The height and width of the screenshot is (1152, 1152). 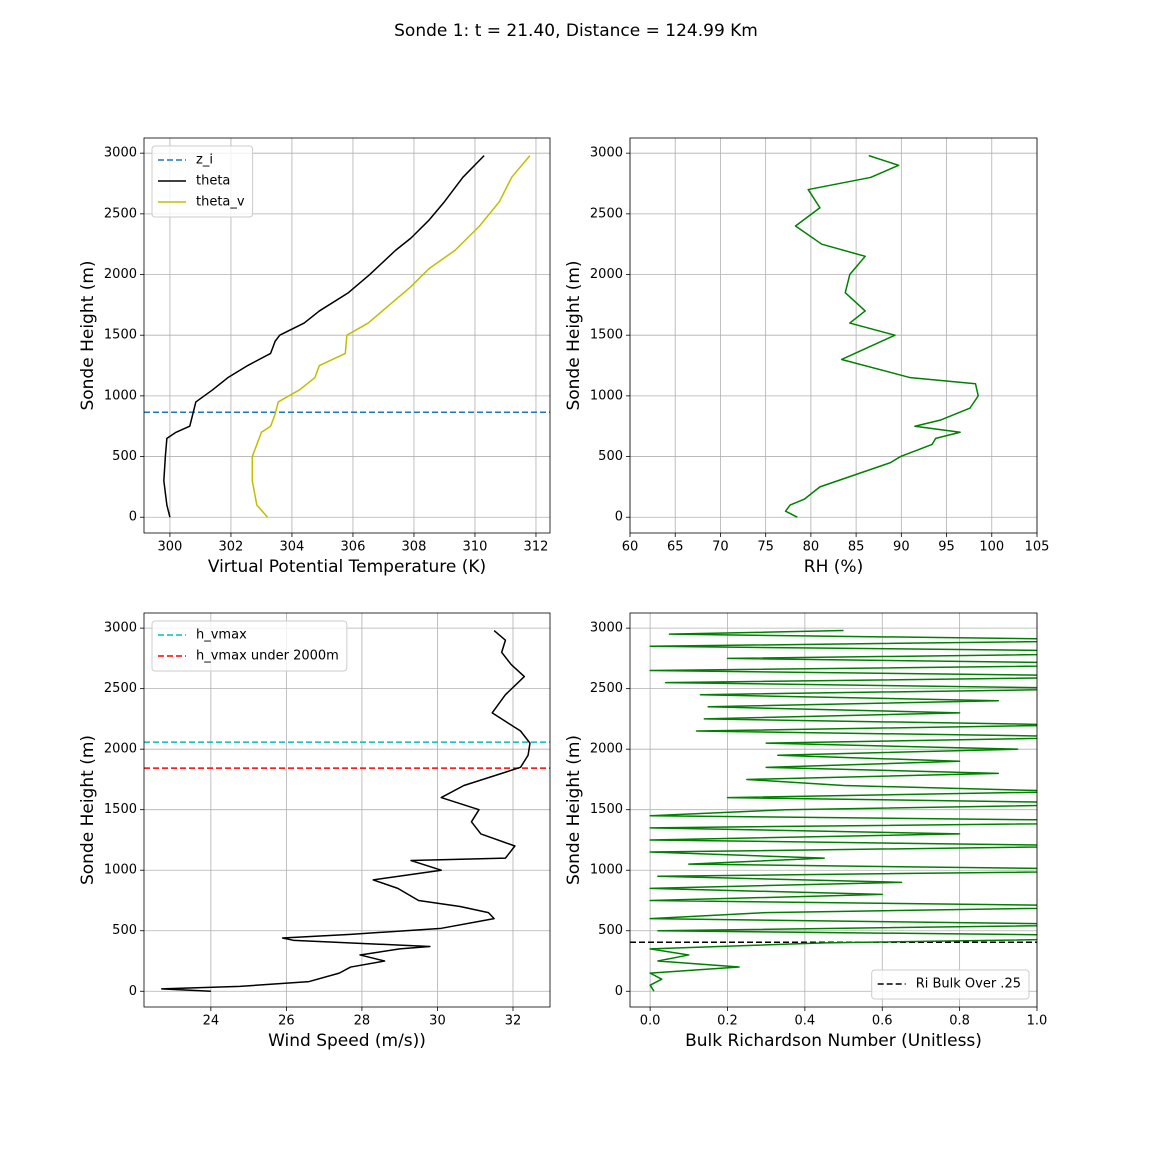 What do you see at coordinates (286, 1021) in the screenshot?
I see `x-tick-label: 26` at bounding box center [286, 1021].